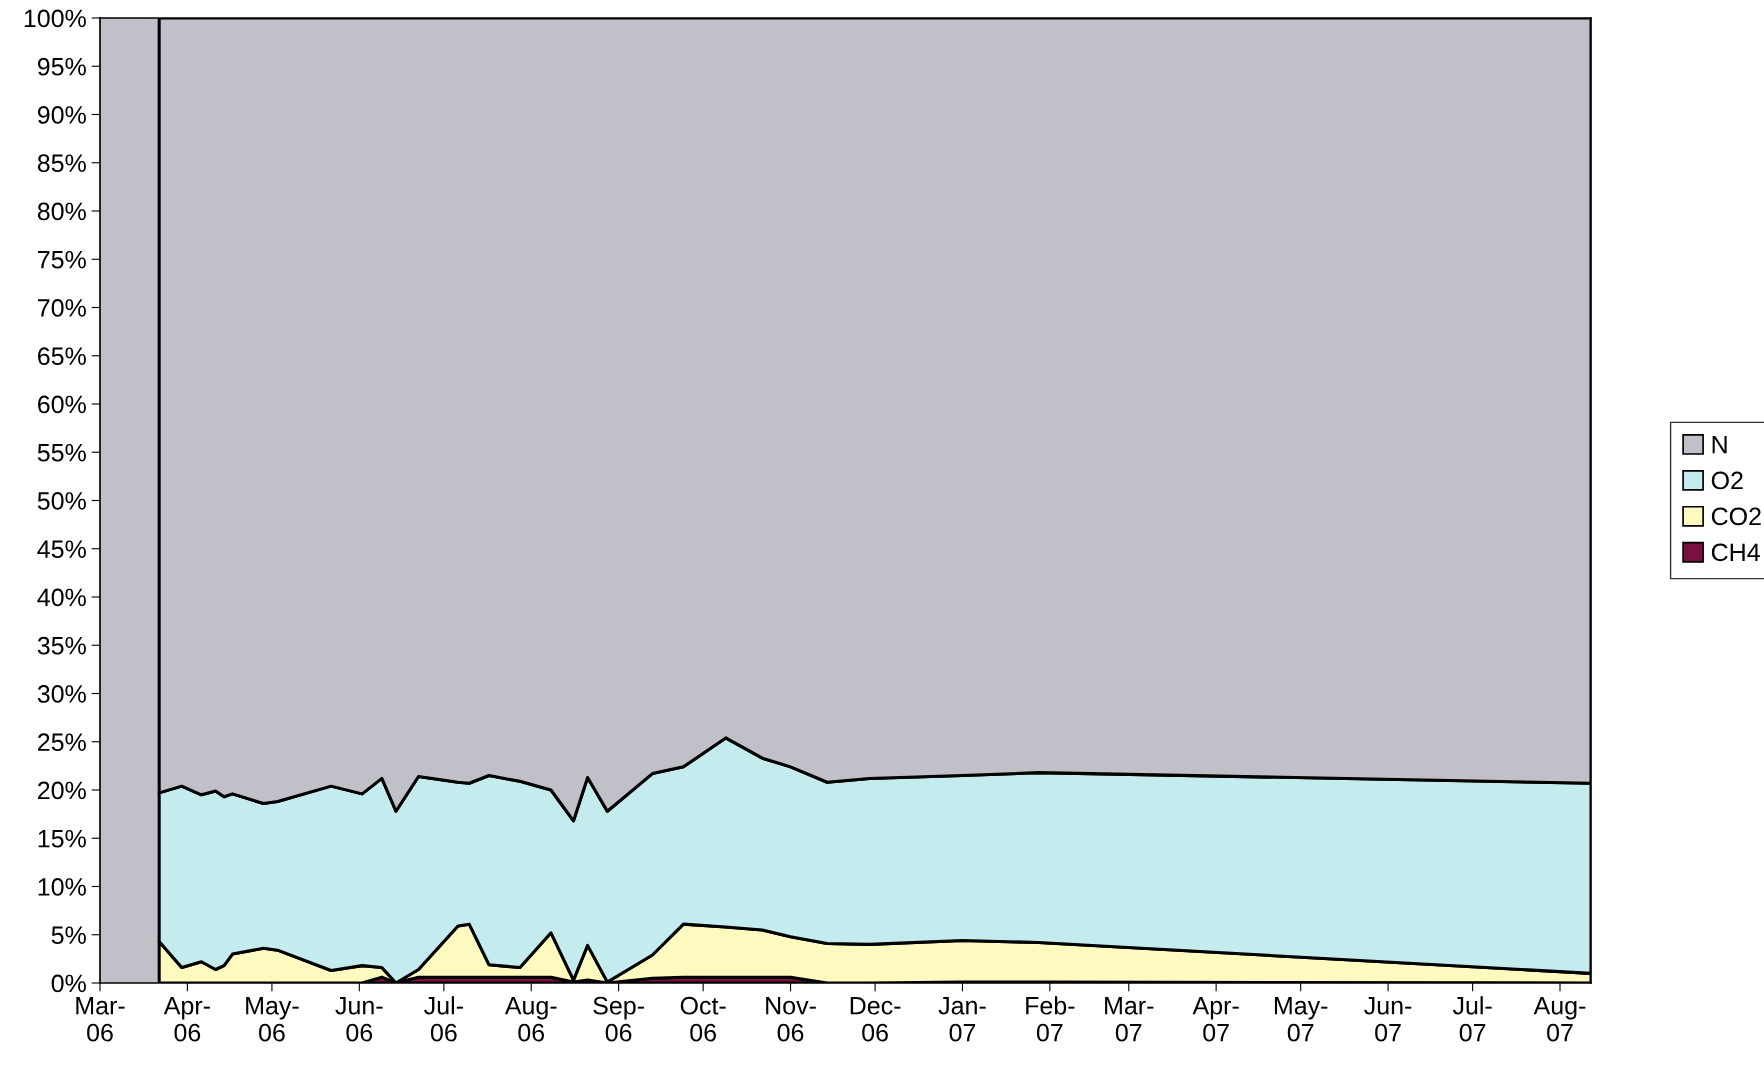 This screenshot has height=1068, width=1764. What do you see at coordinates (62, 259) in the screenshot?
I see `y-tick-label: 75%` at bounding box center [62, 259].